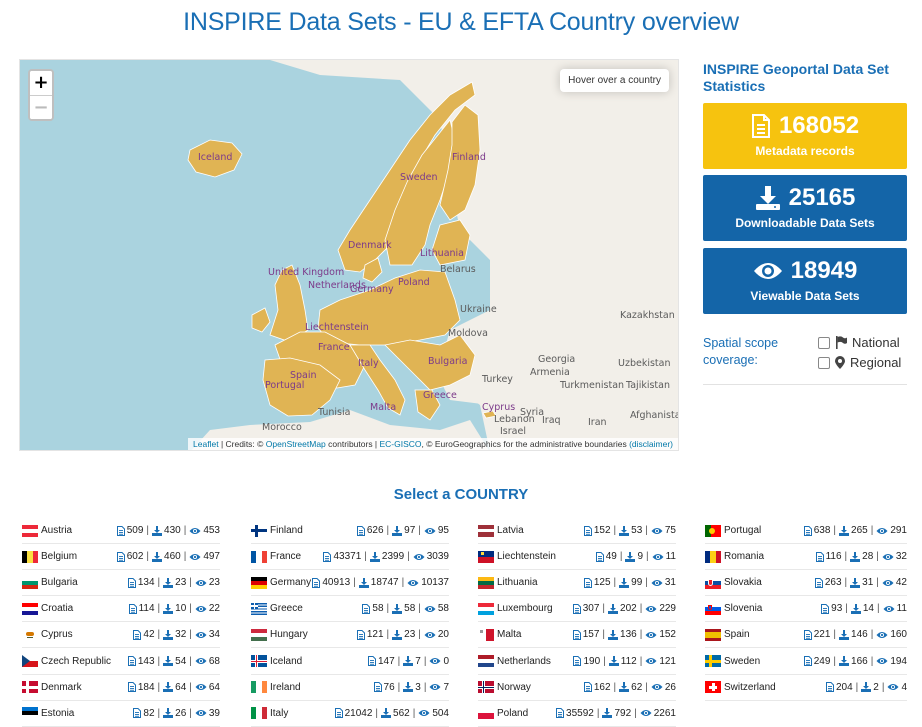  What do you see at coordinates (742, 661) in the screenshot?
I see `country-name: Sweden` at bounding box center [742, 661].